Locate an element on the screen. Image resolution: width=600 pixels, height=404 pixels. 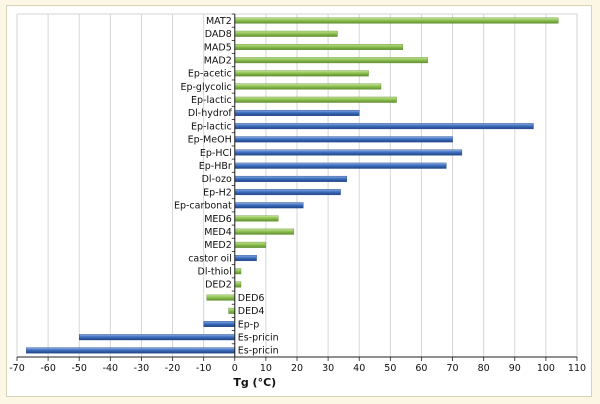
x-tick-label: 30 is located at coordinates (328, 368).